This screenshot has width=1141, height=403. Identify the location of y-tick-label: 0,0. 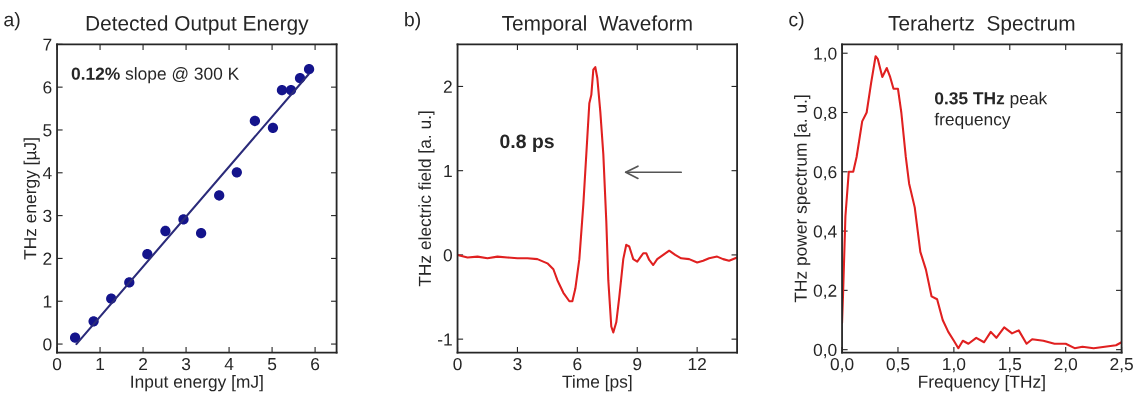
(825, 351).